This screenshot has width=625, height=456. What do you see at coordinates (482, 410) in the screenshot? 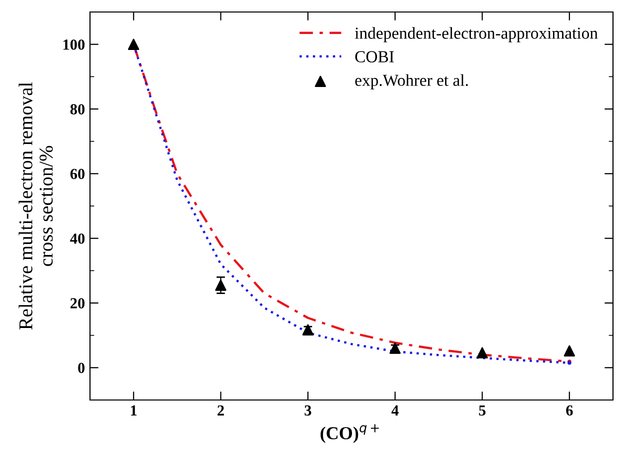
I see `x-tick-label: 5` at bounding box center [482, 410].